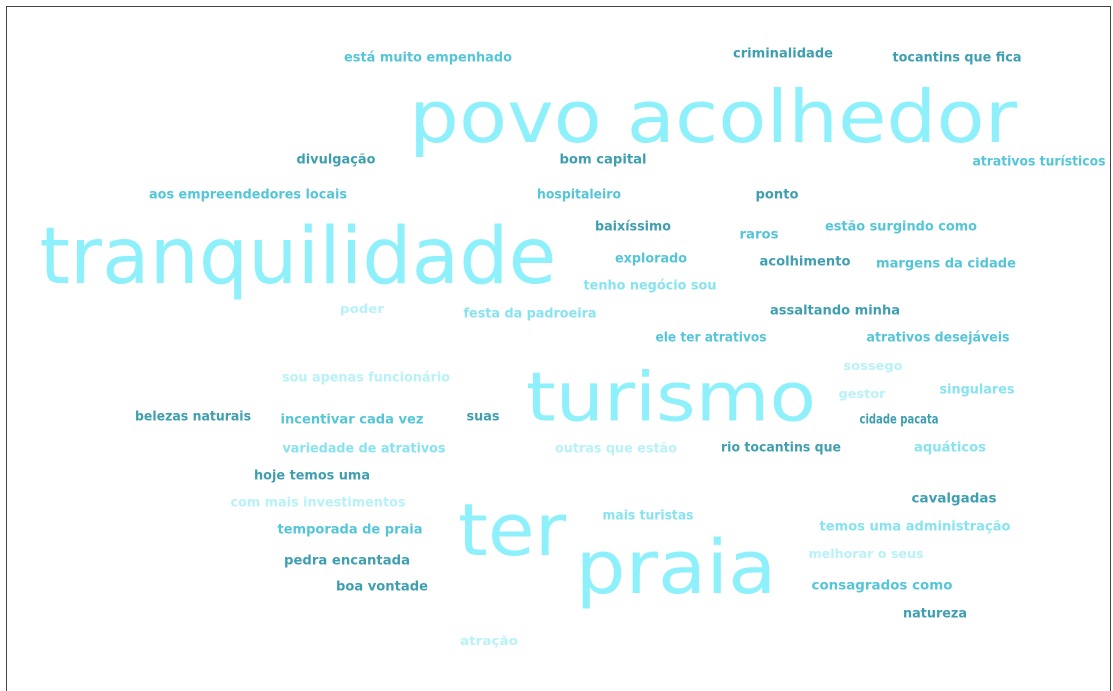 This screenshot has height=691, width=1113. What do you see at coordinates (633, 227) in the screenshot?
I see `word: baixíssimo` at bounding box center [633, 227].